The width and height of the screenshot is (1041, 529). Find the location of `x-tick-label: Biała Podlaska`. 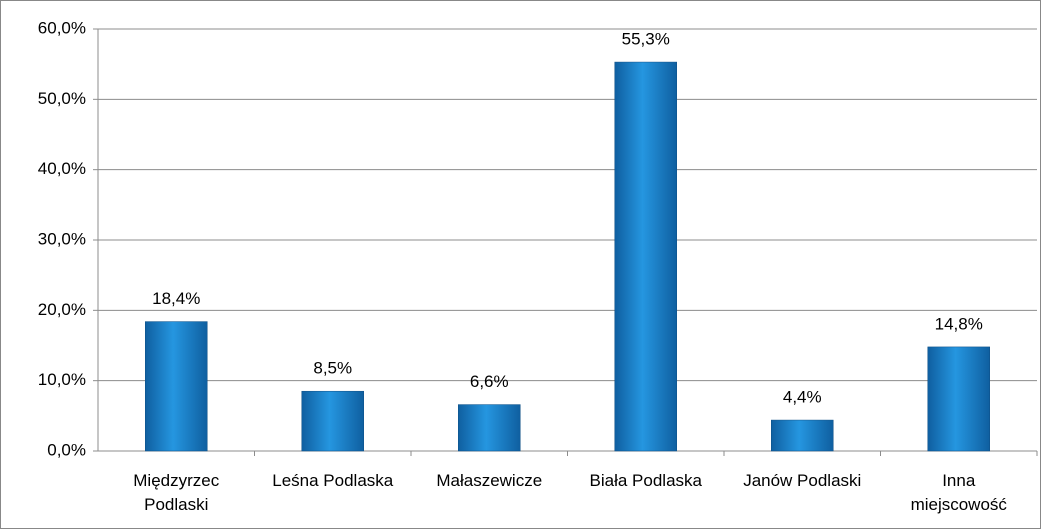

x-tick-label: Biała Podlaska is located at coordinates (645, 480).